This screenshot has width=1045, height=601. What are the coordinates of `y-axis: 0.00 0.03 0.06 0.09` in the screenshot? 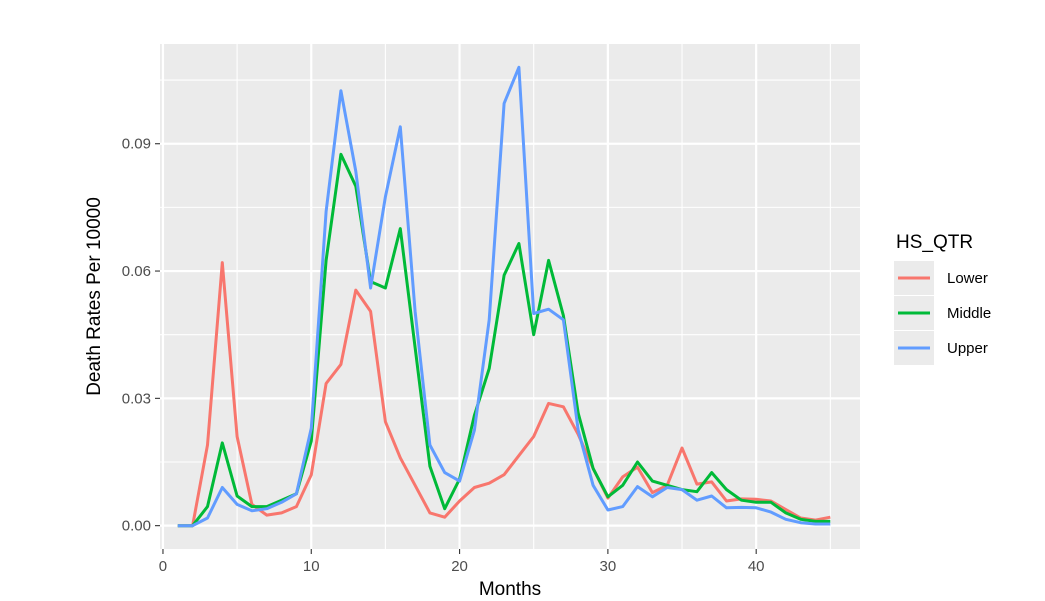 It's located at (141, 335).